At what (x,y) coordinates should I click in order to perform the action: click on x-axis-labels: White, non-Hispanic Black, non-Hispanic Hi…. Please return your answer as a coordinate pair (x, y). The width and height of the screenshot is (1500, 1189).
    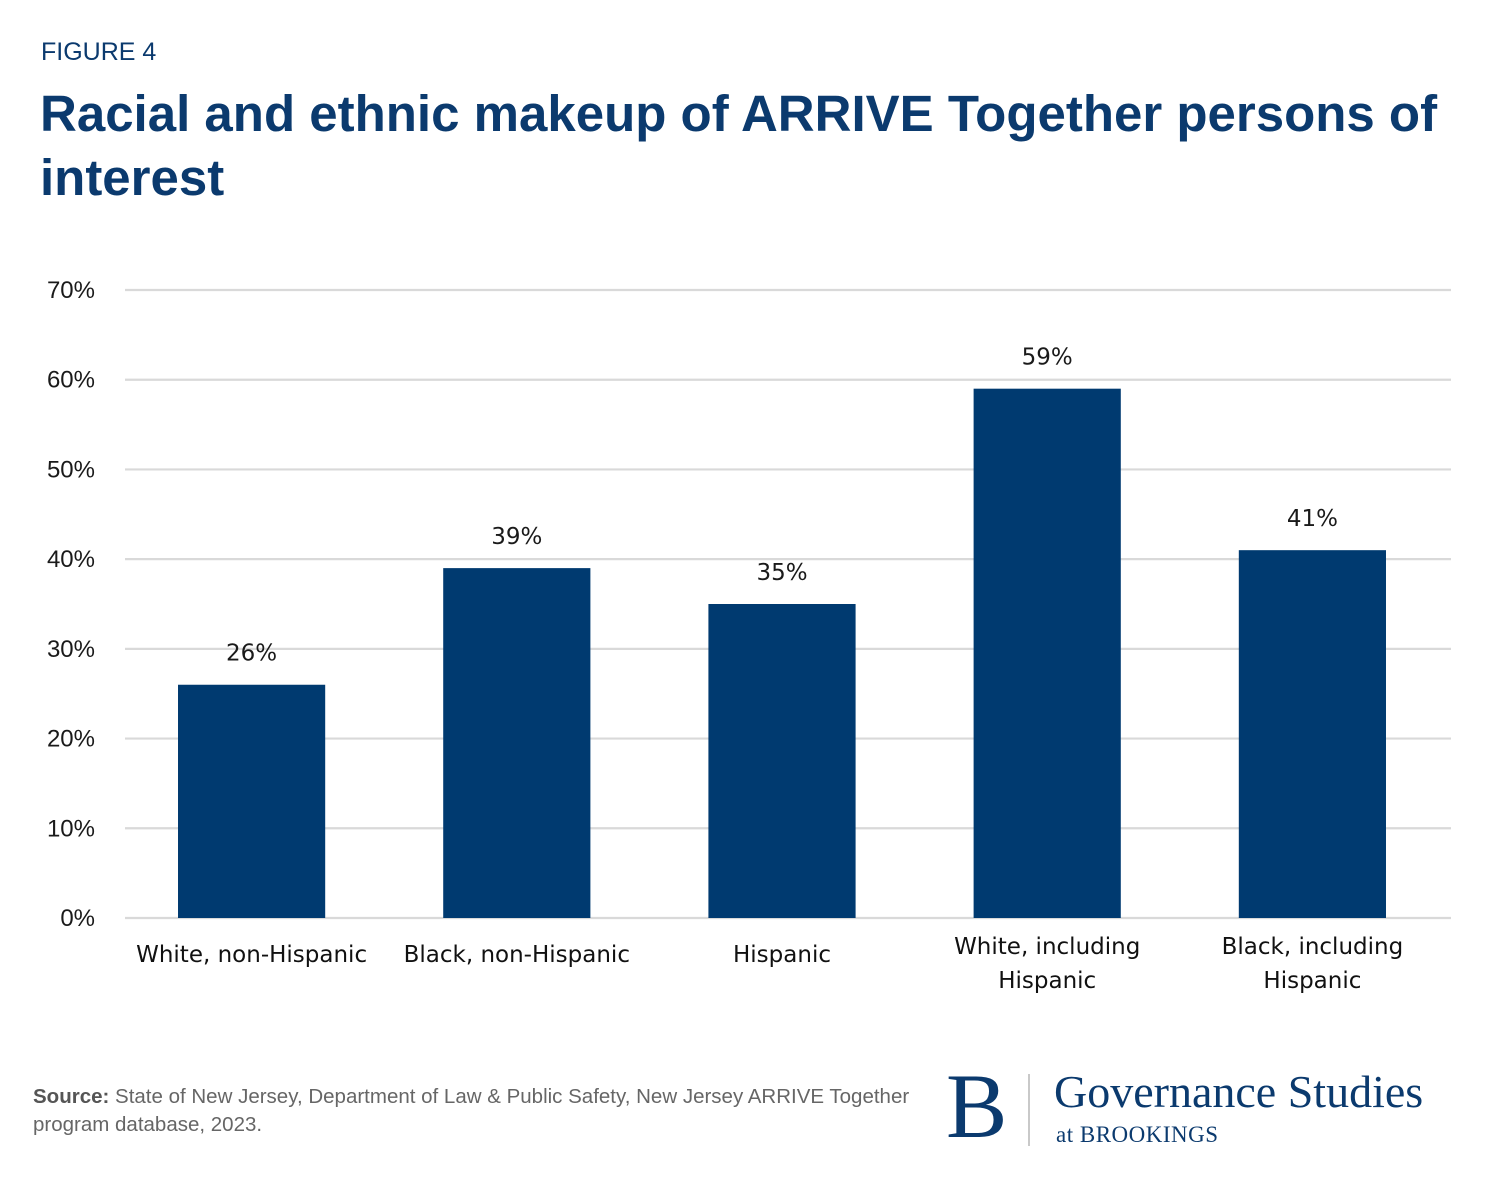
    Looking at the image, I should click on (769, 964).